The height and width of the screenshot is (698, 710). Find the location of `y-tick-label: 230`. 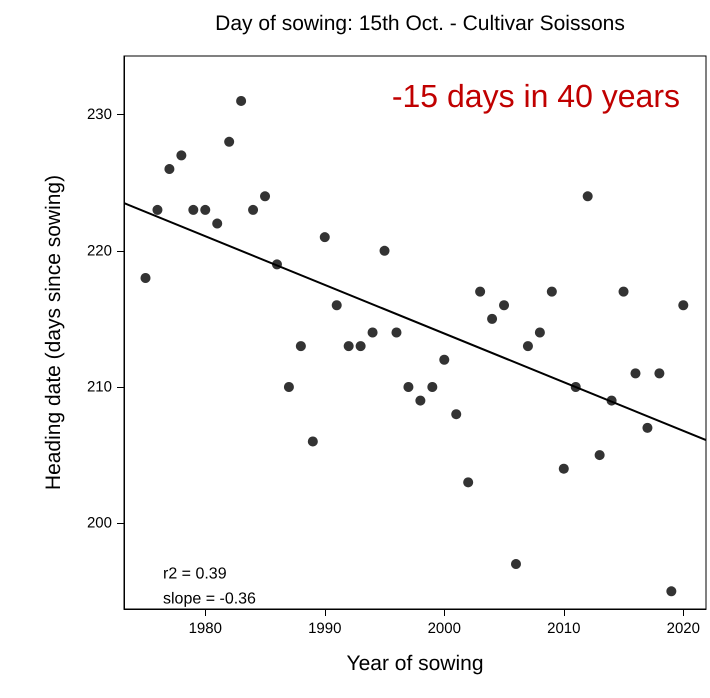

y-tick-label: 230 is located at coordinates (99, 115).